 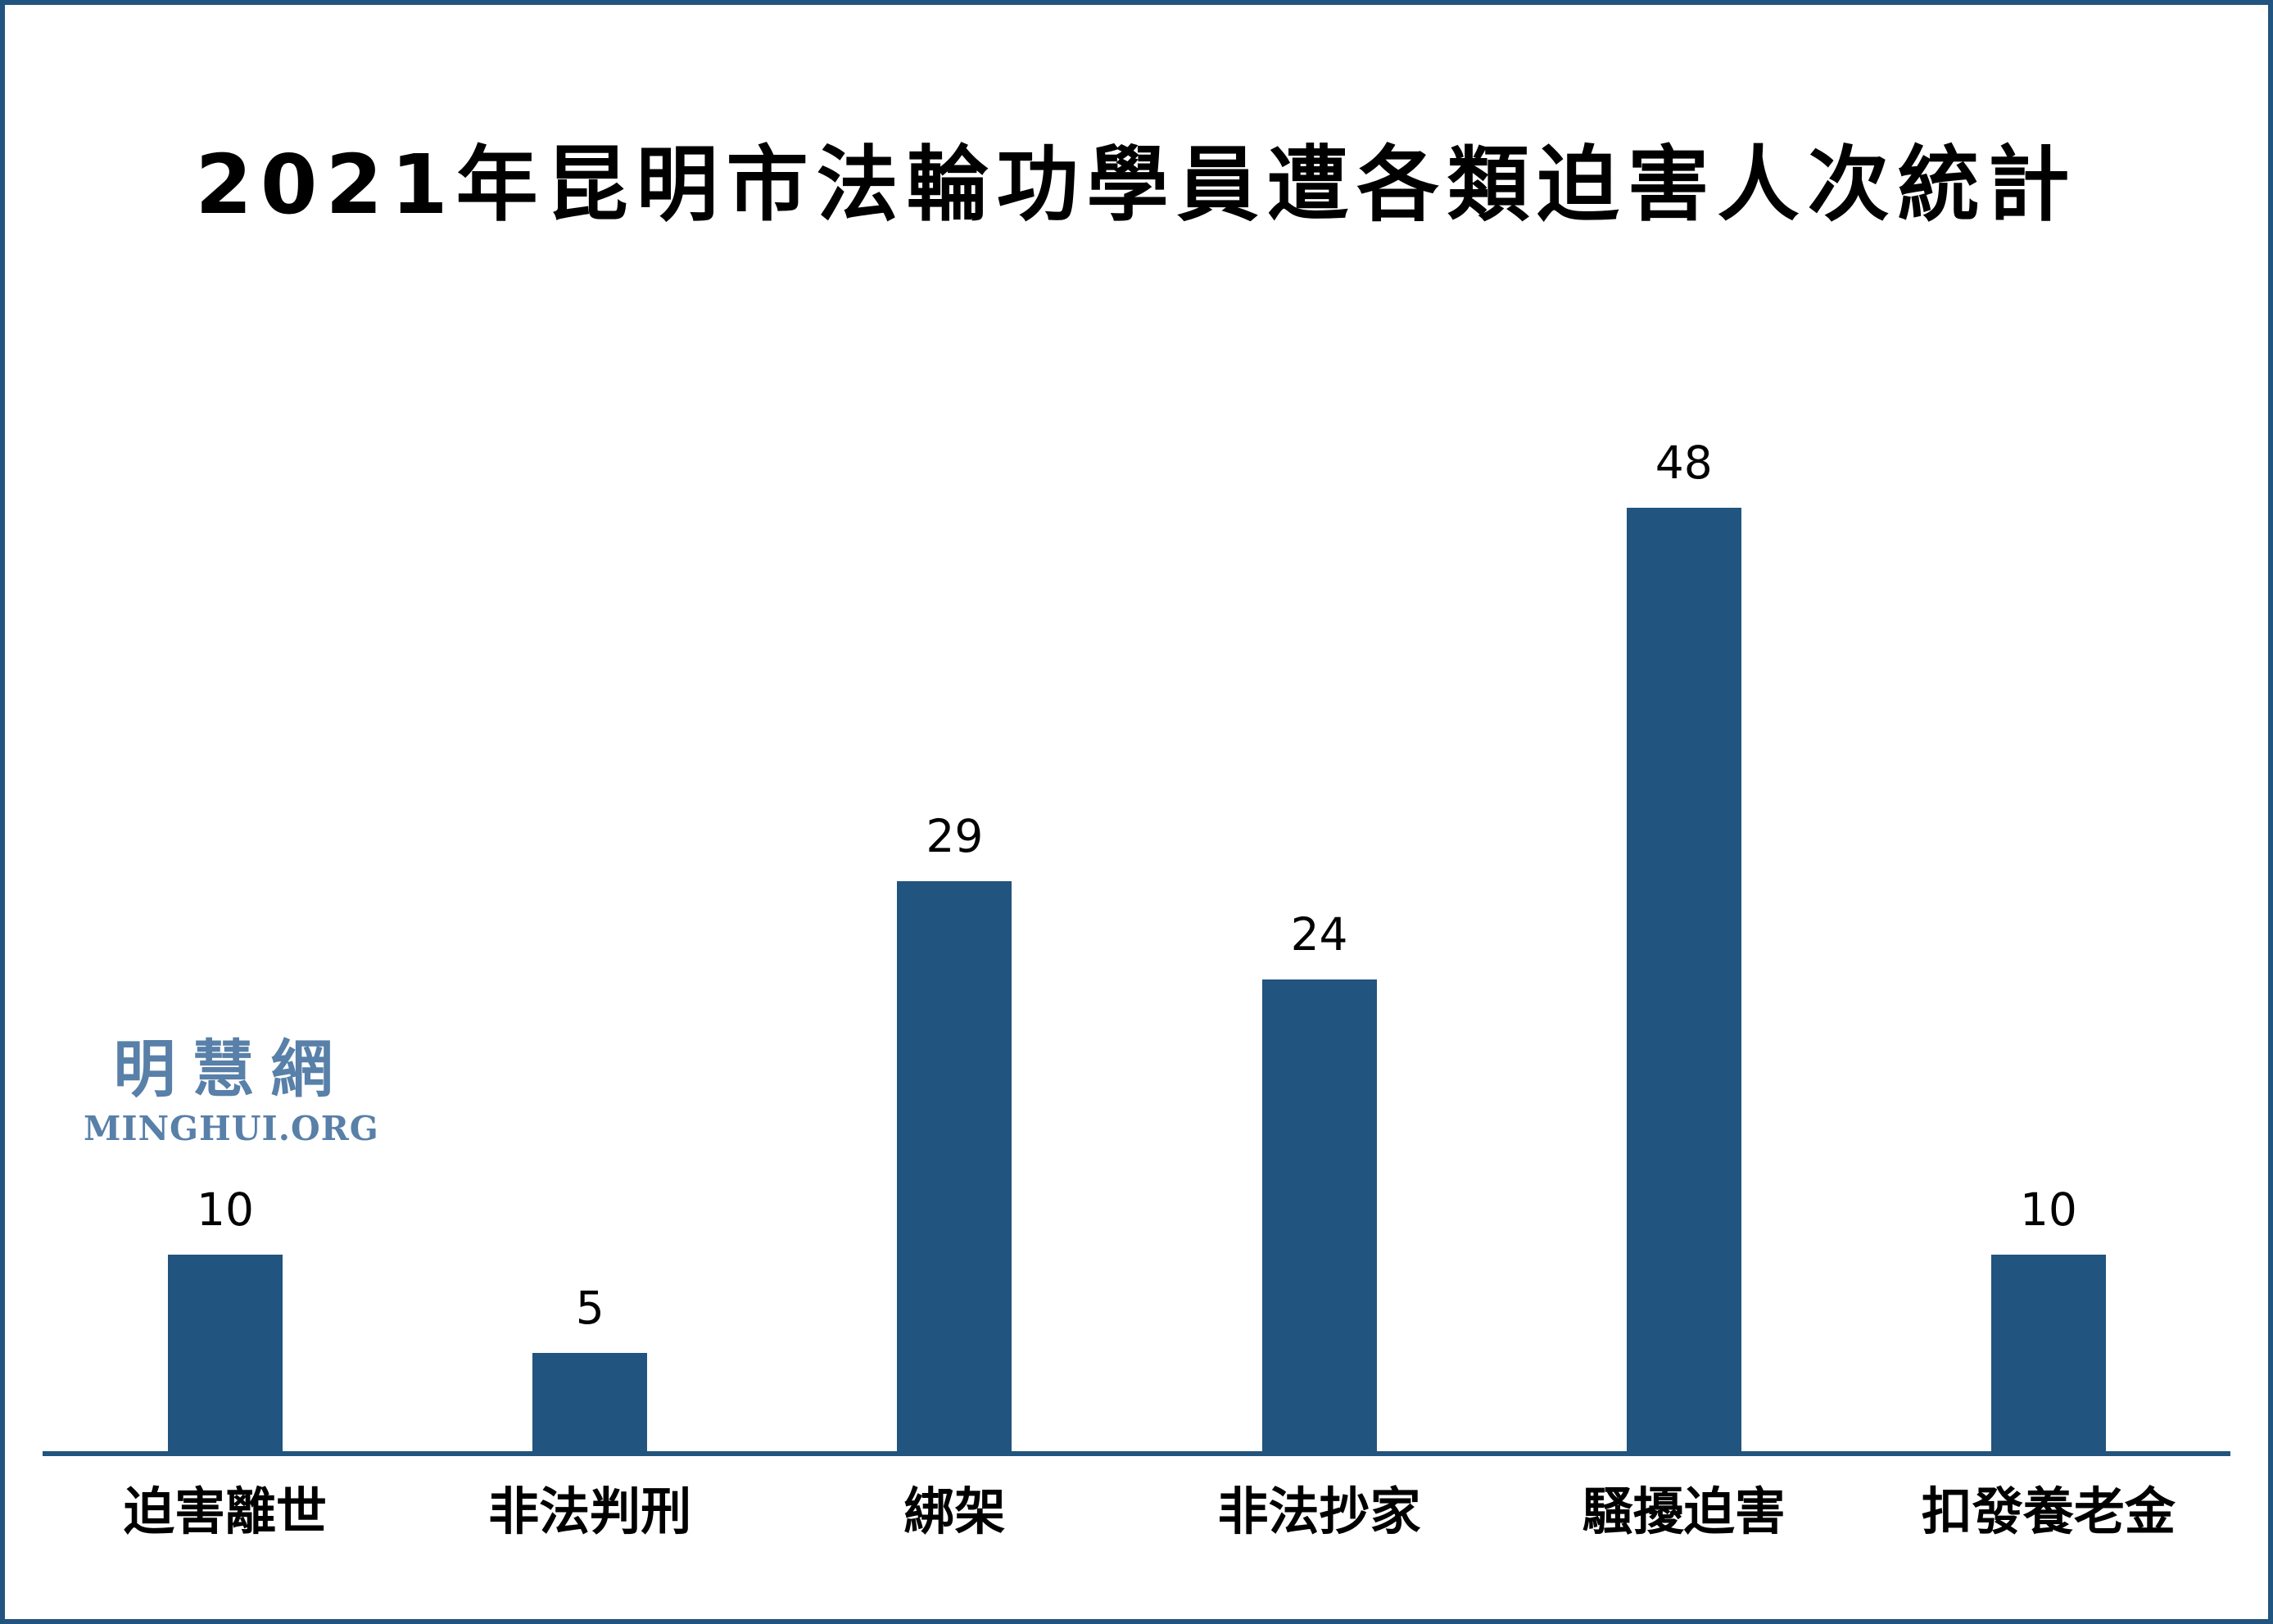 I want to click on bar-group: 29, so click(x=954, y=1132).